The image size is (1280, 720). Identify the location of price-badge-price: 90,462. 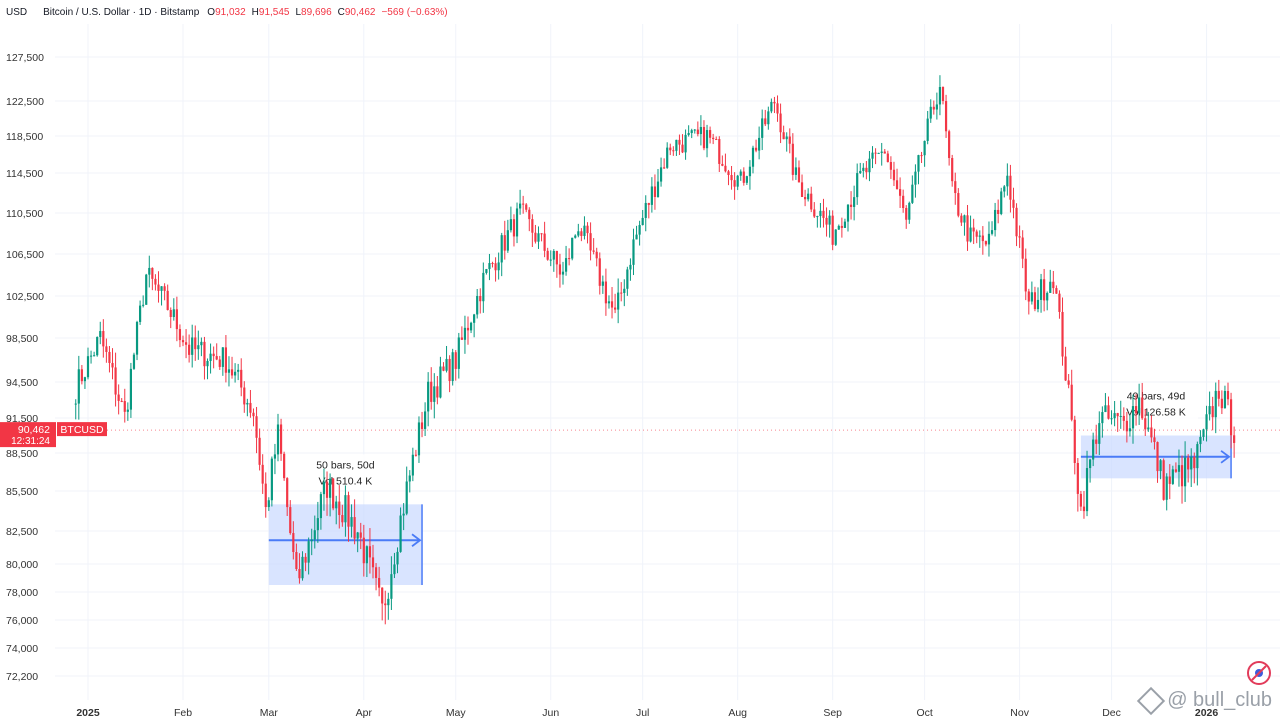
(34, 430).